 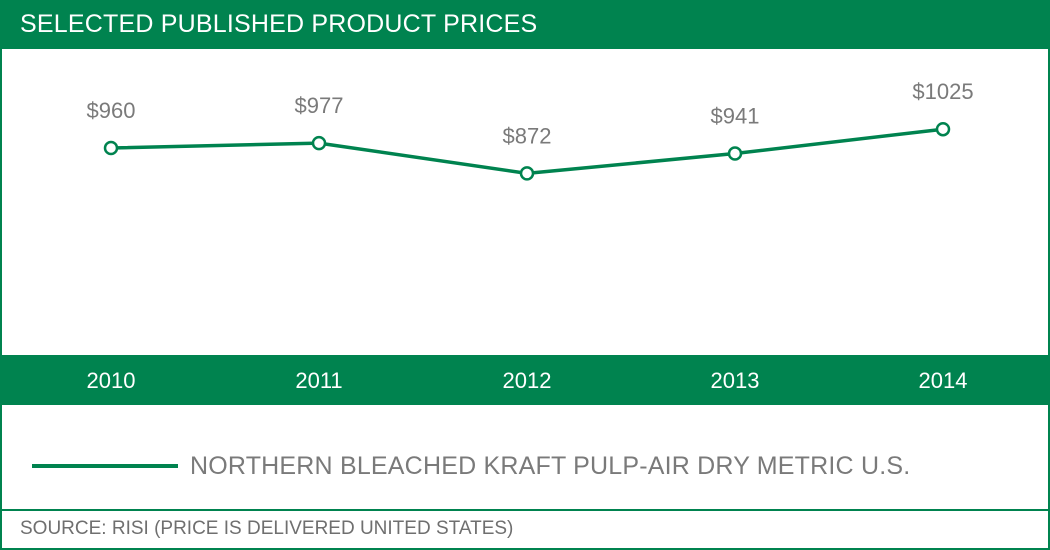 I want to click on chart-title: SELECTED PUBLISHED PRODUCT PRICES, so click(x=279, y=24).